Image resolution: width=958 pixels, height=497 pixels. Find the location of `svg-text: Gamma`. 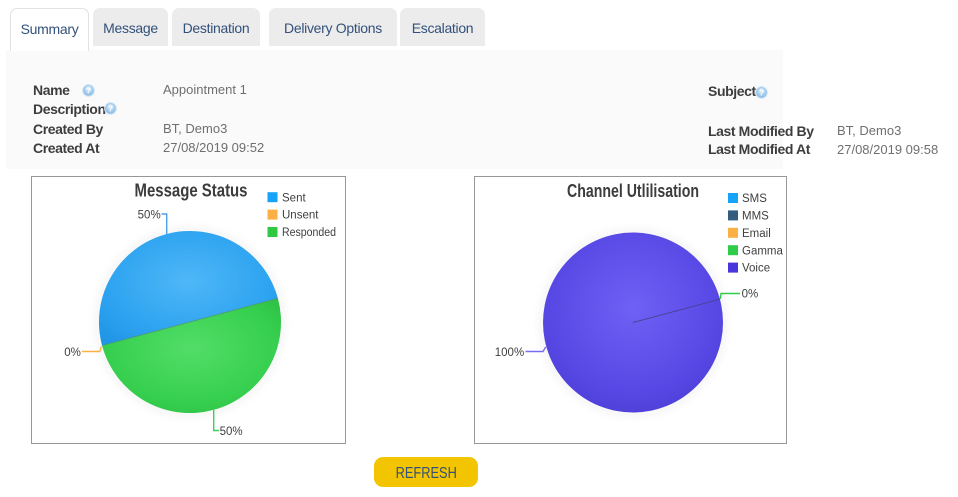

svg-text: Gamma is located at coordinates (763, 251).